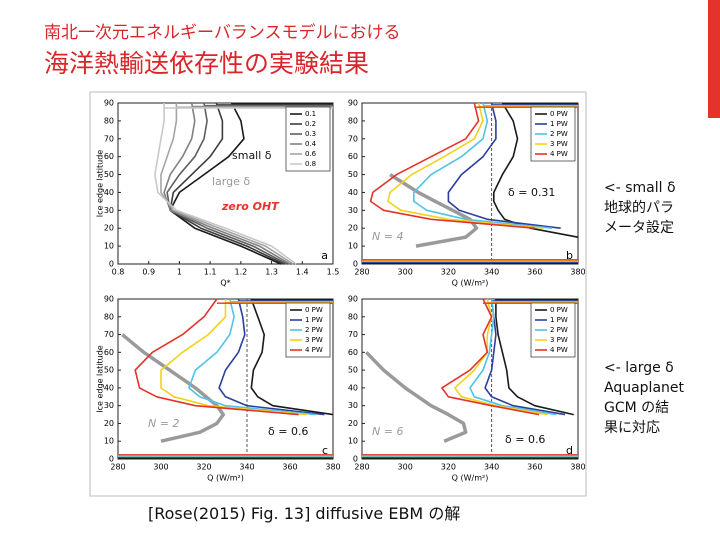  Describe the element at coordinates (714, 59) in the screenshot. I see `accent-bar` at that location.